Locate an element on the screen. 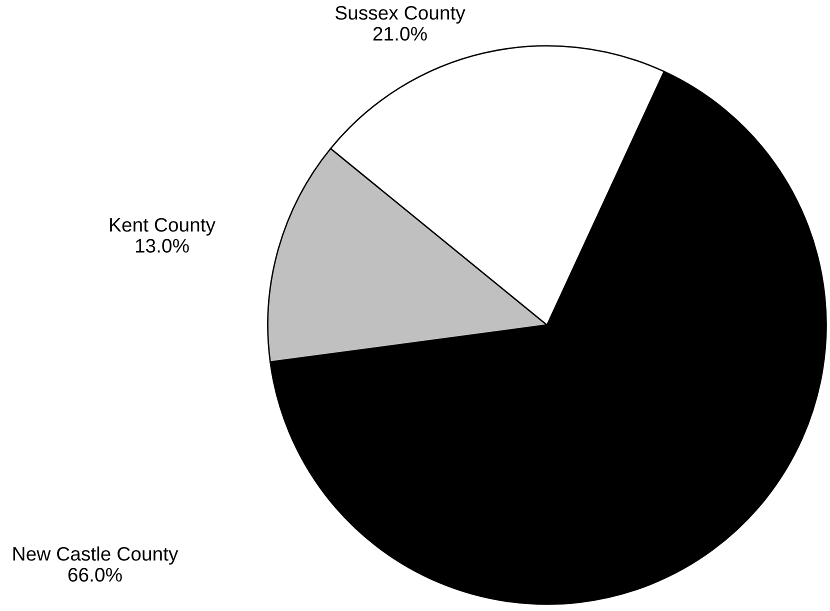  data-label: 21.0% is located at coordinates (400, 33).